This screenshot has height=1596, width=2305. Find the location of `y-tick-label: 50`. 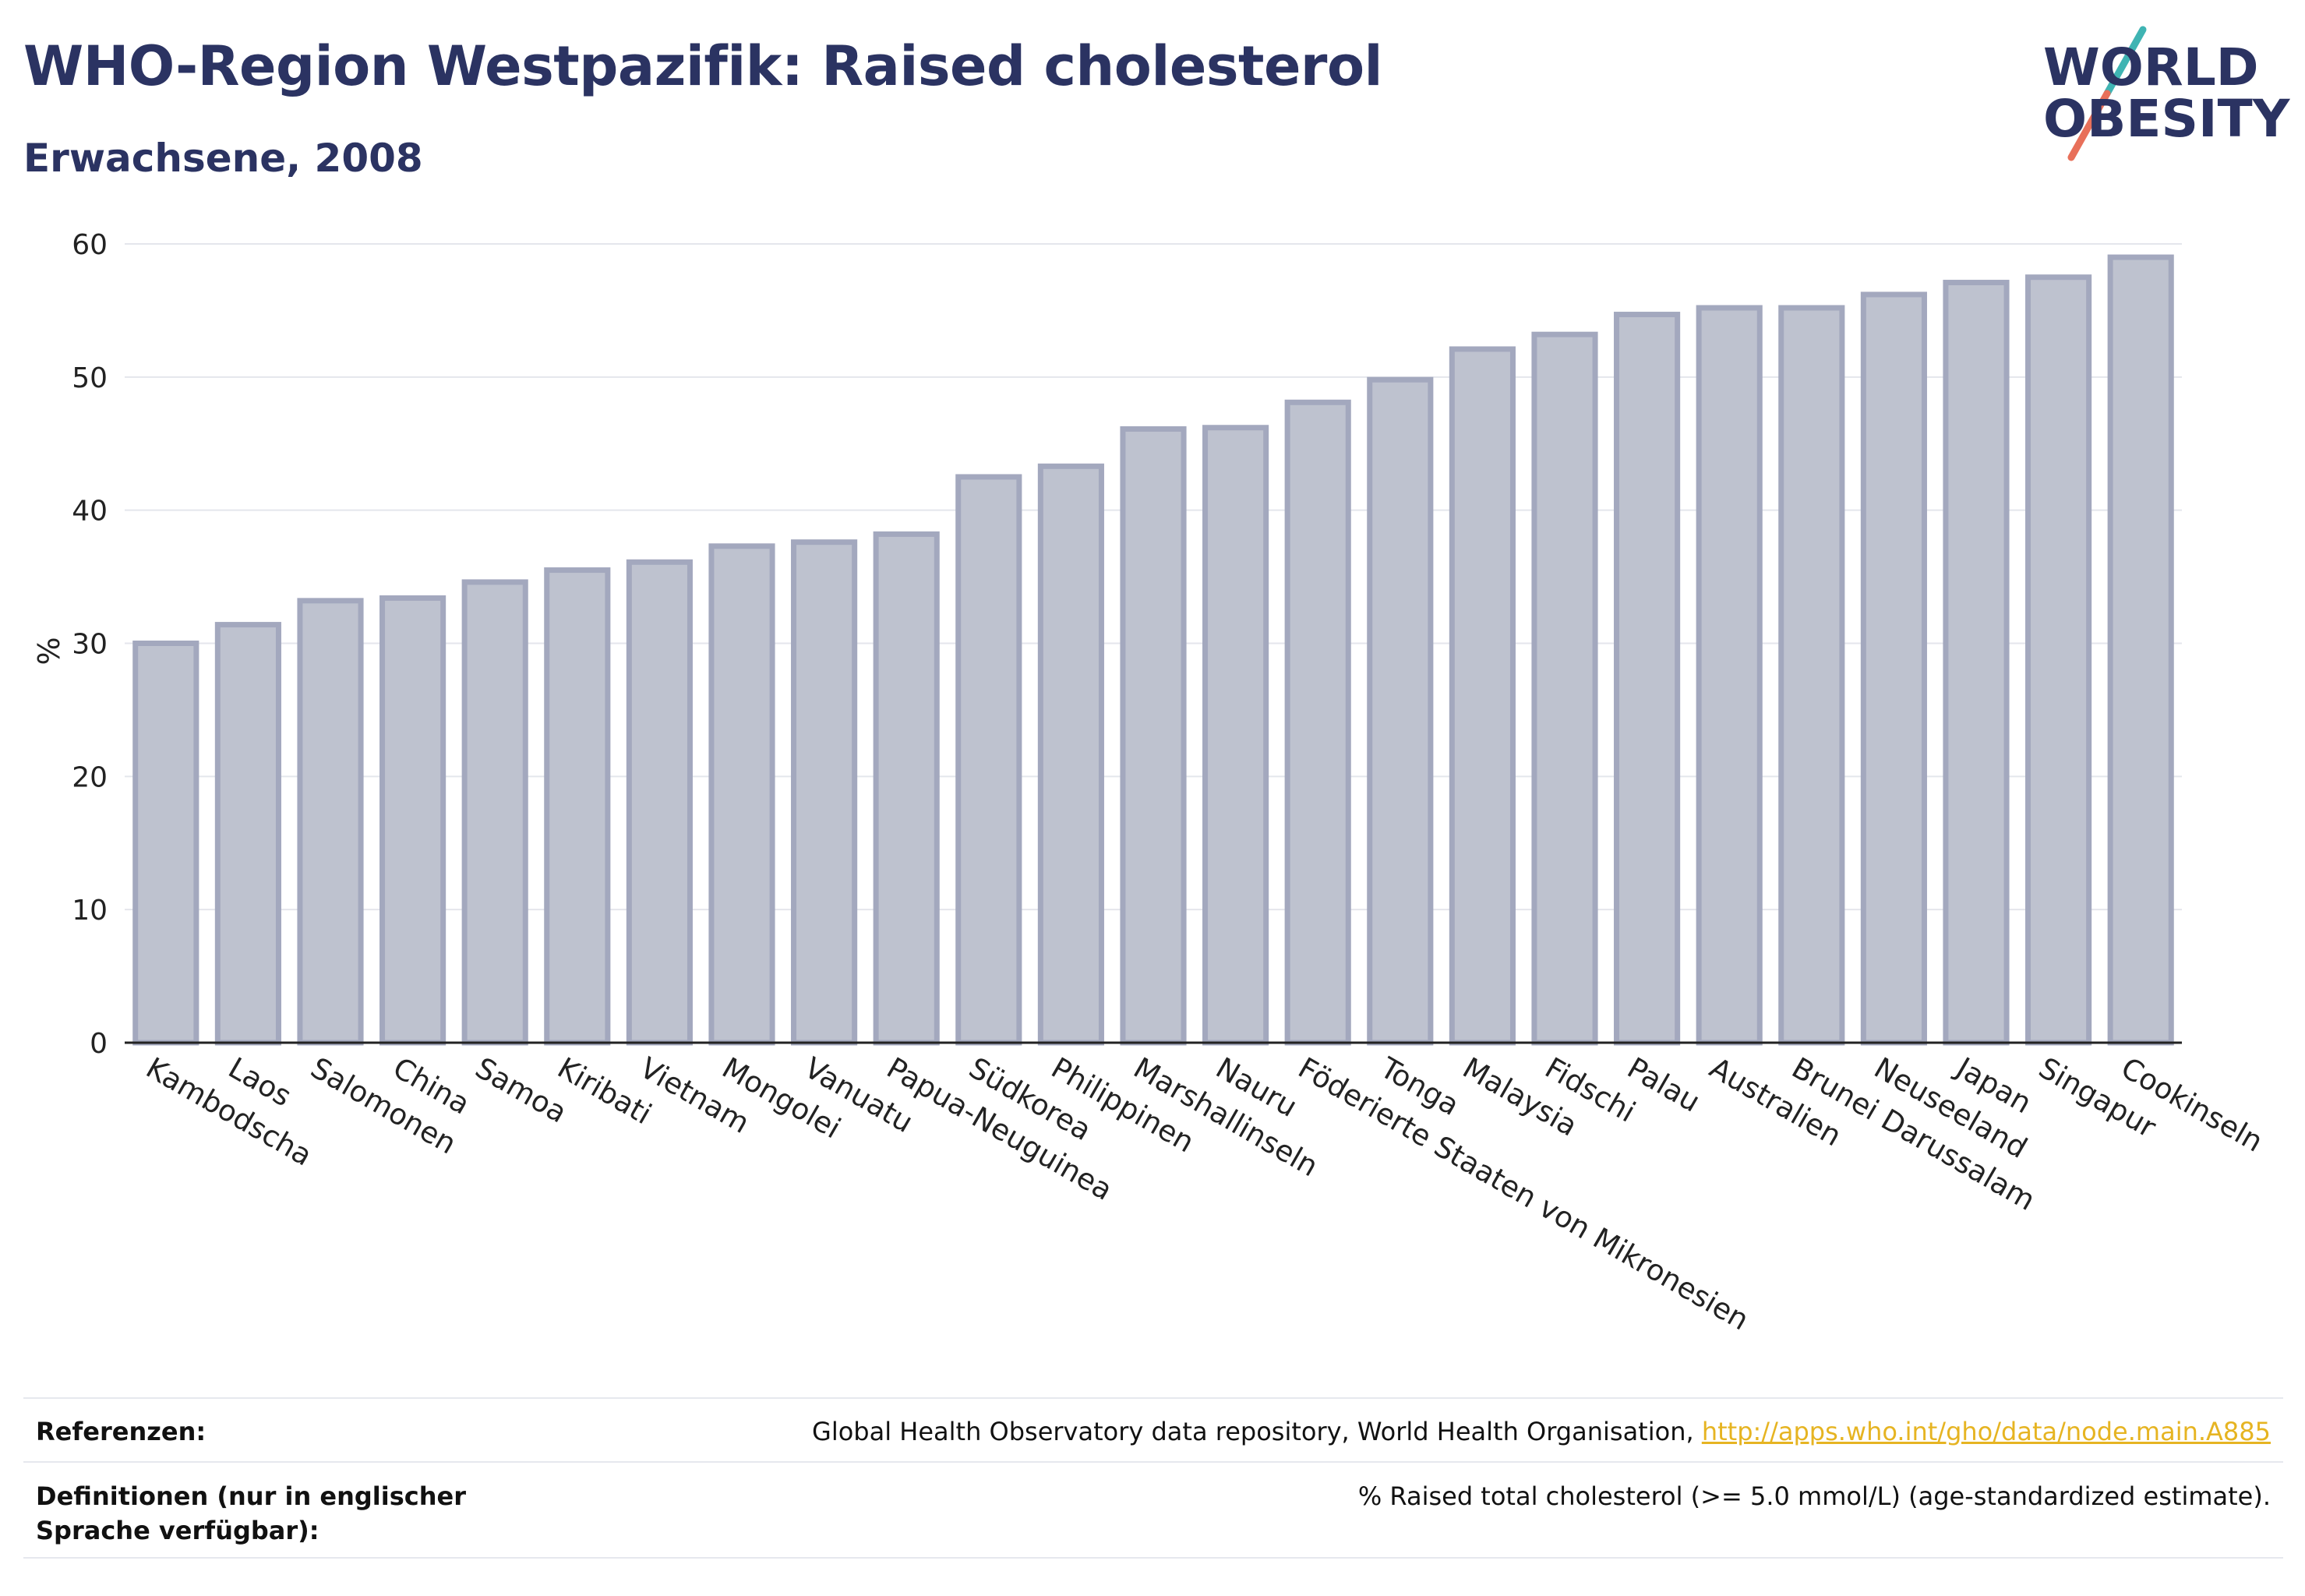

y-tick-label: 50 is located at coordinates (90, 378).